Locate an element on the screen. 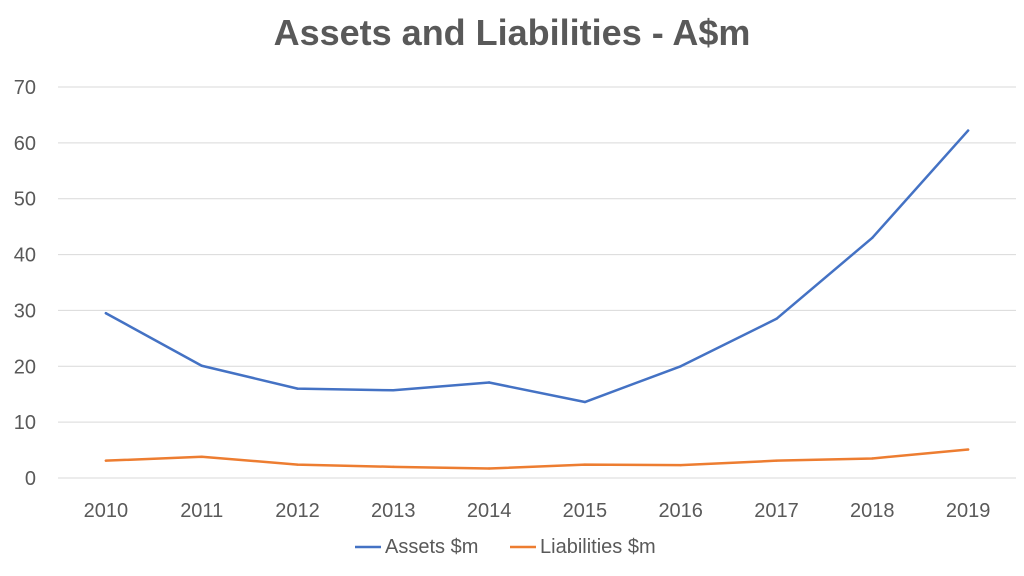 The image size is (1024, 576). x-tick-label: 2019 is located at coordinates (968, 511).